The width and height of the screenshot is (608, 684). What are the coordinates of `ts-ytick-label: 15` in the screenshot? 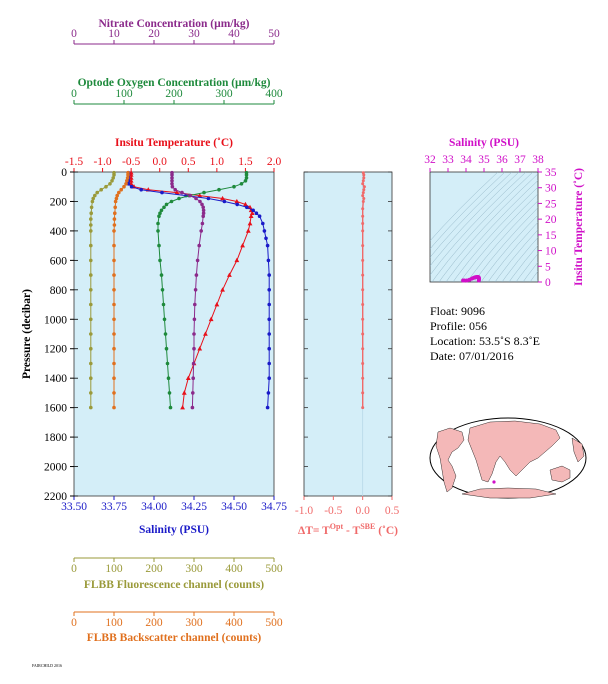 It's located at (551, 236).